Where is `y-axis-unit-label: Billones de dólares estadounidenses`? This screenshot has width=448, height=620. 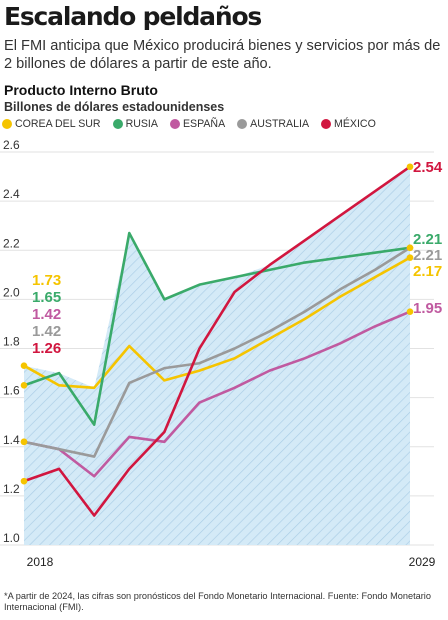 y-axis-unit-label: Billones de dólares estadounidenses is located at coordinates (114, 107).